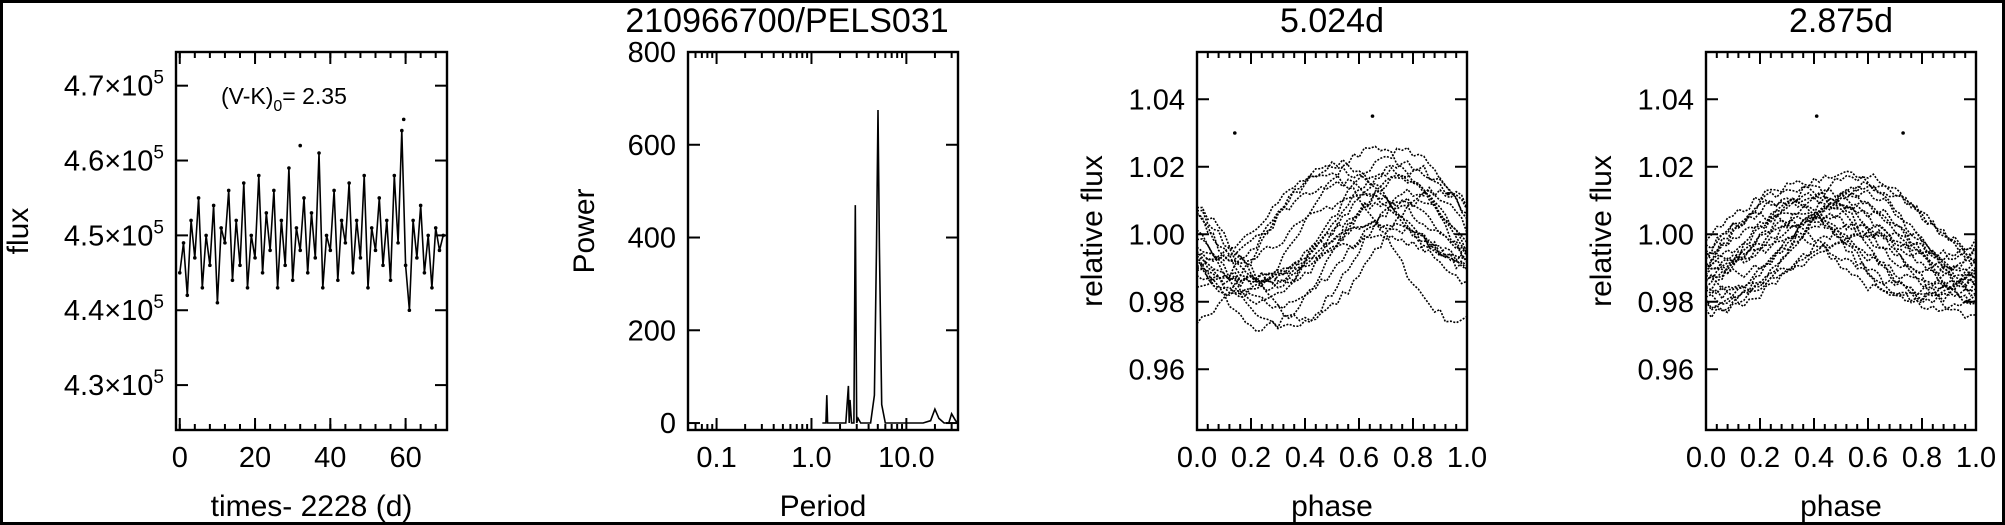  Describe the element at coordinates (652, 239) in the screenshot. I see `y-tick-label: 400` at that location.